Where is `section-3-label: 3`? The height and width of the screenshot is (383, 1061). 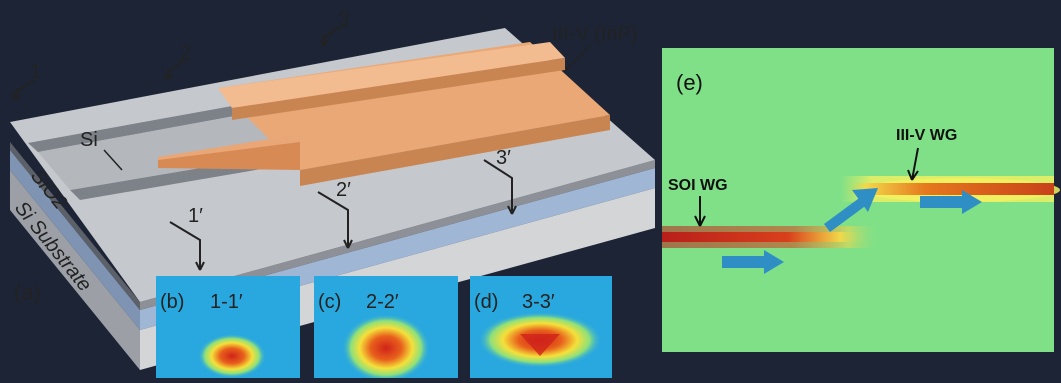 section-3-label: 3 is located at coordinates (343, 20).